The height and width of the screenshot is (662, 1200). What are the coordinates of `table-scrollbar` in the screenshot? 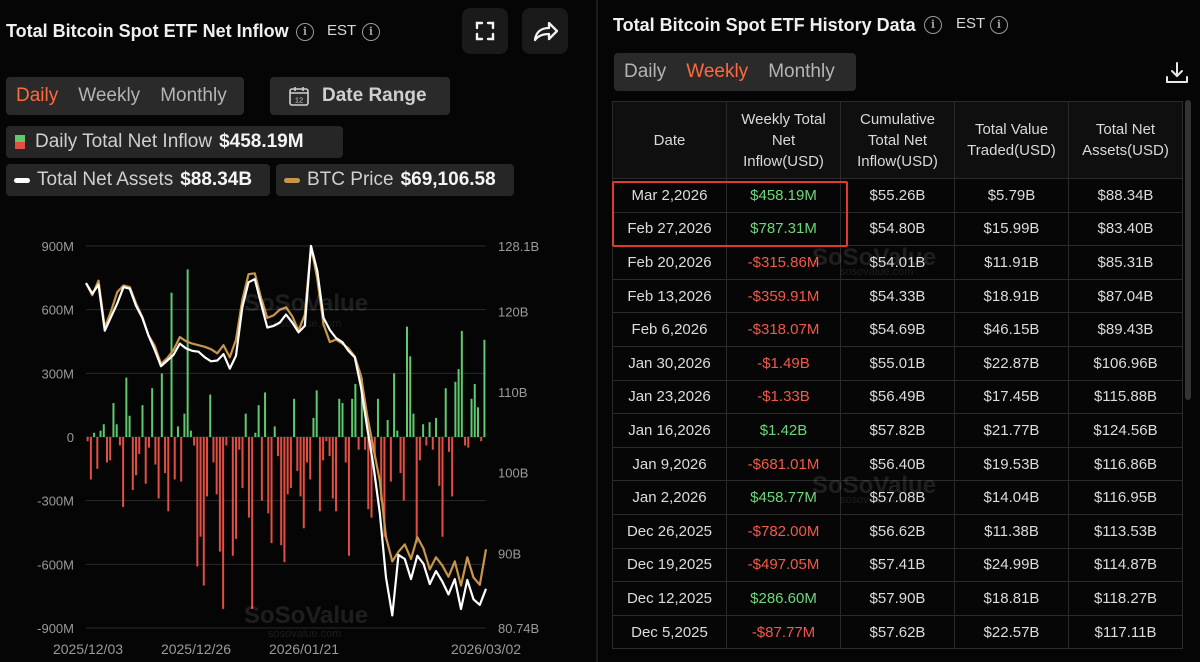 It's located at (1188, 250).